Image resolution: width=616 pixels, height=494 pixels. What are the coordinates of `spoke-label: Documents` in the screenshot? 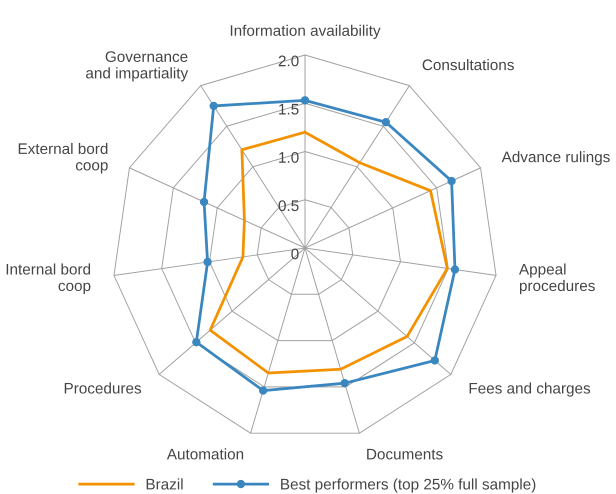 It's located at (405, 454).